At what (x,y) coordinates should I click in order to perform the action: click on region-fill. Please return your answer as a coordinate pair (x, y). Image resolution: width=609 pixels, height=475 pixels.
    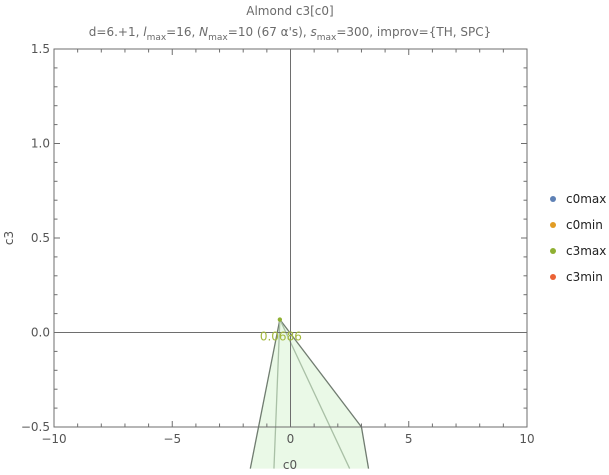
    Looking at the image, I should click on (309, 394).